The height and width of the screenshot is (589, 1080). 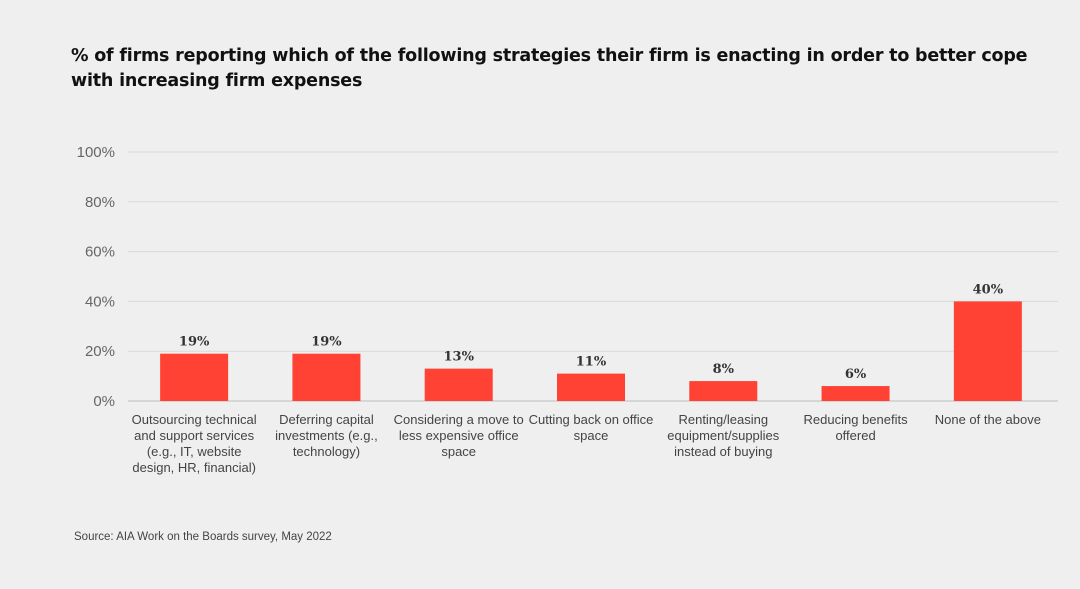 I want to click on y-tick-label: 60%, so click(x=100, y=252).